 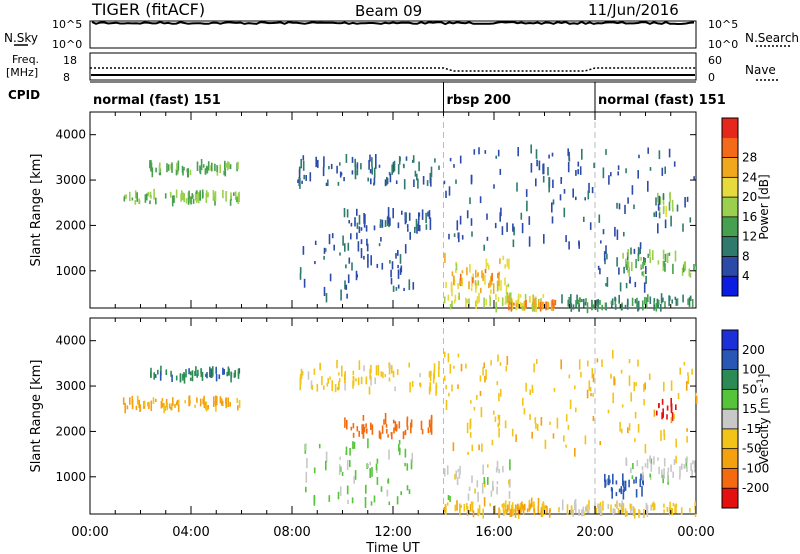 I want to click on freq-label-line1: Freq., so click(x=25, y=59).